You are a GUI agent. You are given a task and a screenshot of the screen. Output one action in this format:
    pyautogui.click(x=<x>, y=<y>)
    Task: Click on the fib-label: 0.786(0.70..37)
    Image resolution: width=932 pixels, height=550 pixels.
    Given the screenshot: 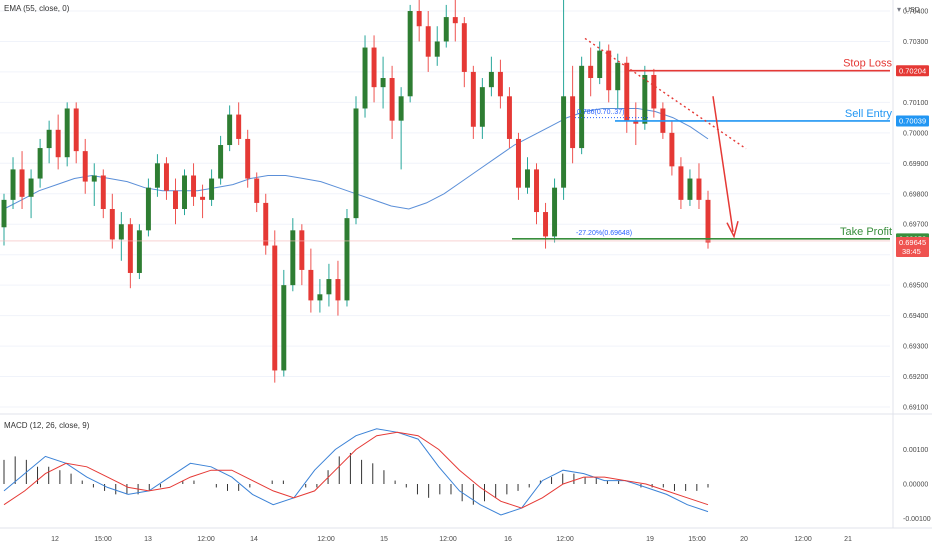 What is the action you would take?
    pyautogui.click(x=600, y=112)
    